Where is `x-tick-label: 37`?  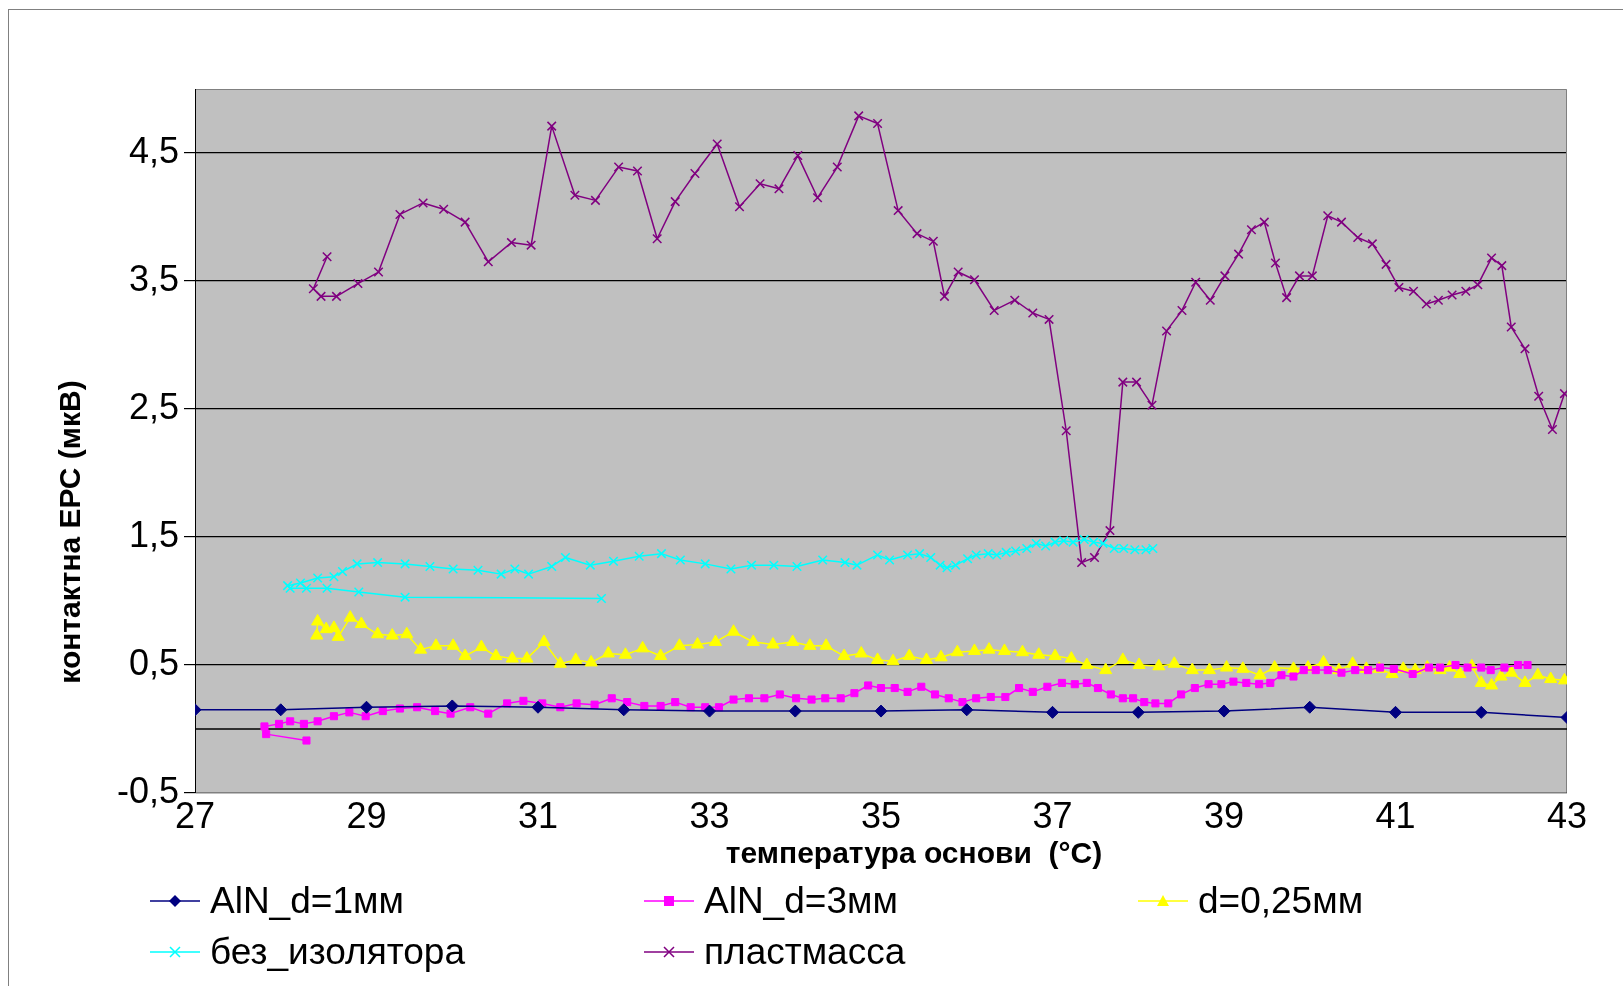 x-tick-label: 37 is located at coordinates (1052, 815).